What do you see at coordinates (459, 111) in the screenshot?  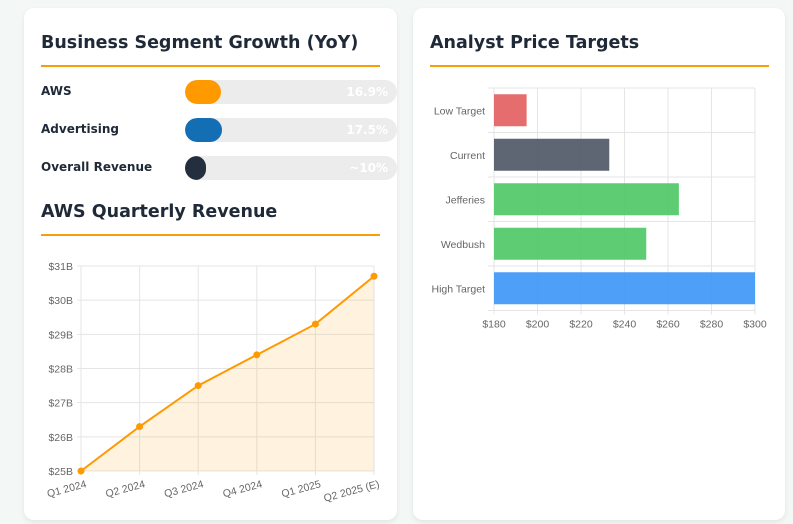 I see `y-tick-label: Low Target` at bounding box center [459, 111].